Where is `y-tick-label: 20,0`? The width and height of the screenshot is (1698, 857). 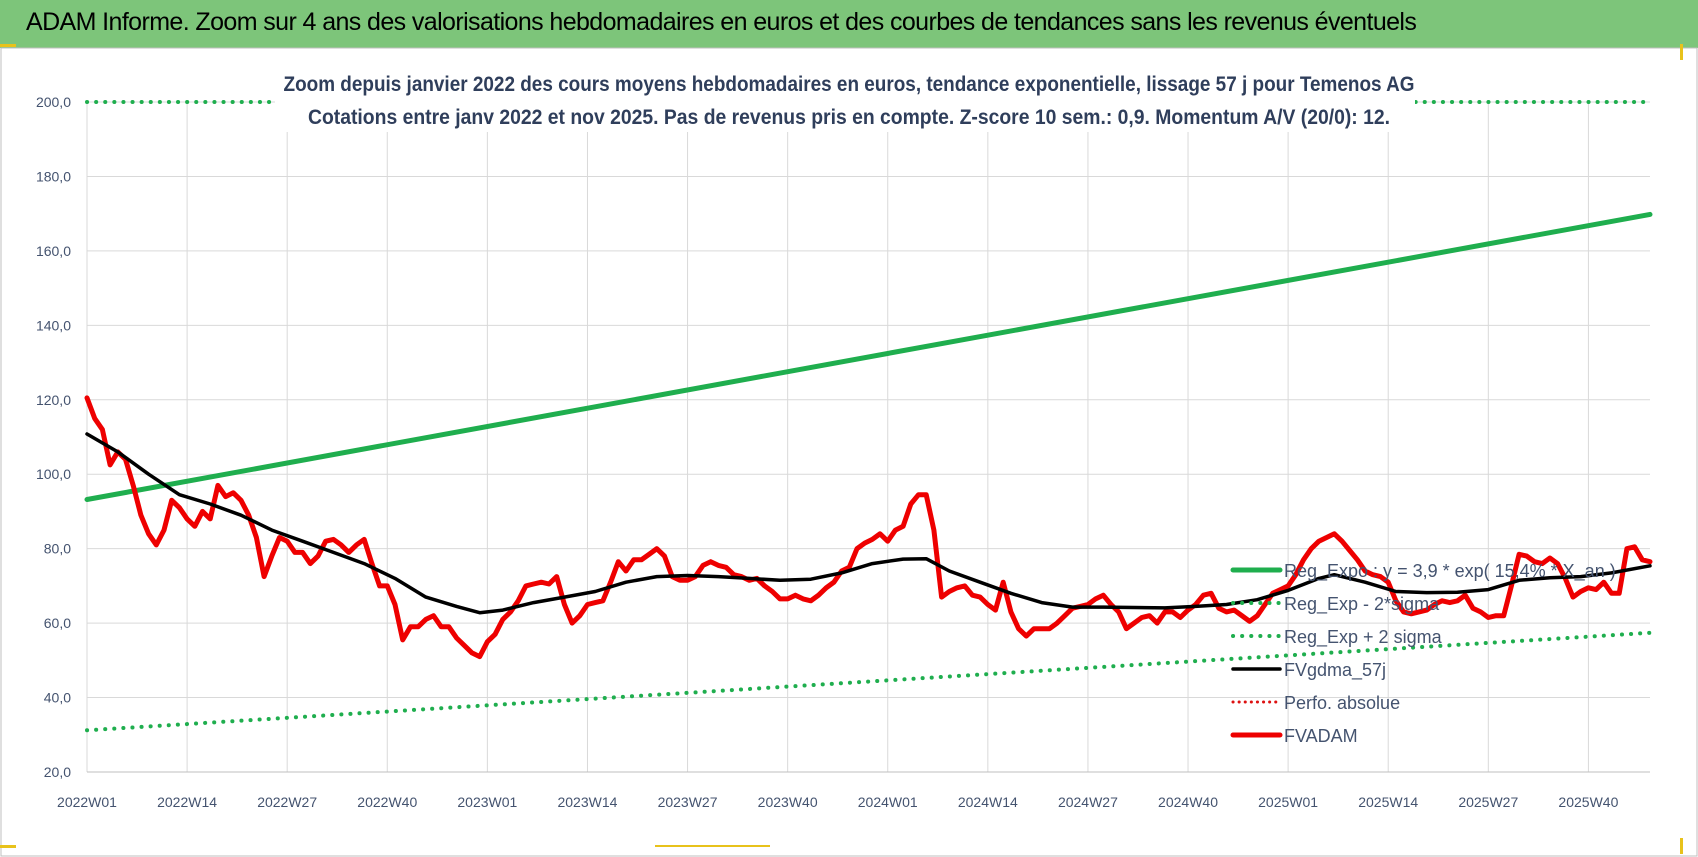
y-tick-label: 20,0 is located at coordinates (57, 772).